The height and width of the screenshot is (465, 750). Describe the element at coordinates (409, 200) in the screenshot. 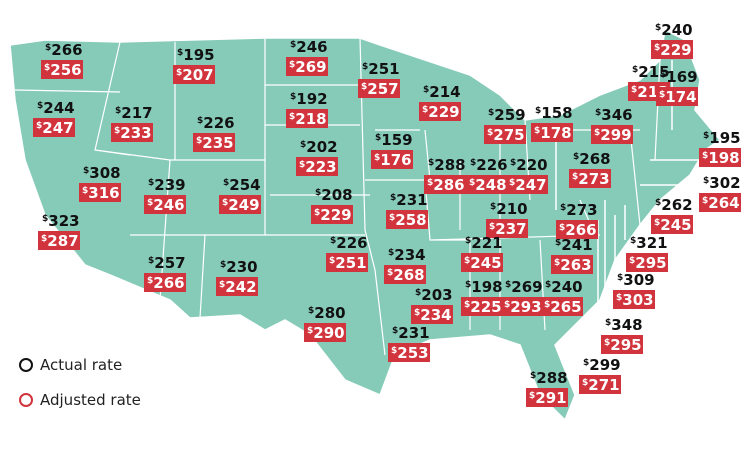

I see `actual-rate: $231` at that location.